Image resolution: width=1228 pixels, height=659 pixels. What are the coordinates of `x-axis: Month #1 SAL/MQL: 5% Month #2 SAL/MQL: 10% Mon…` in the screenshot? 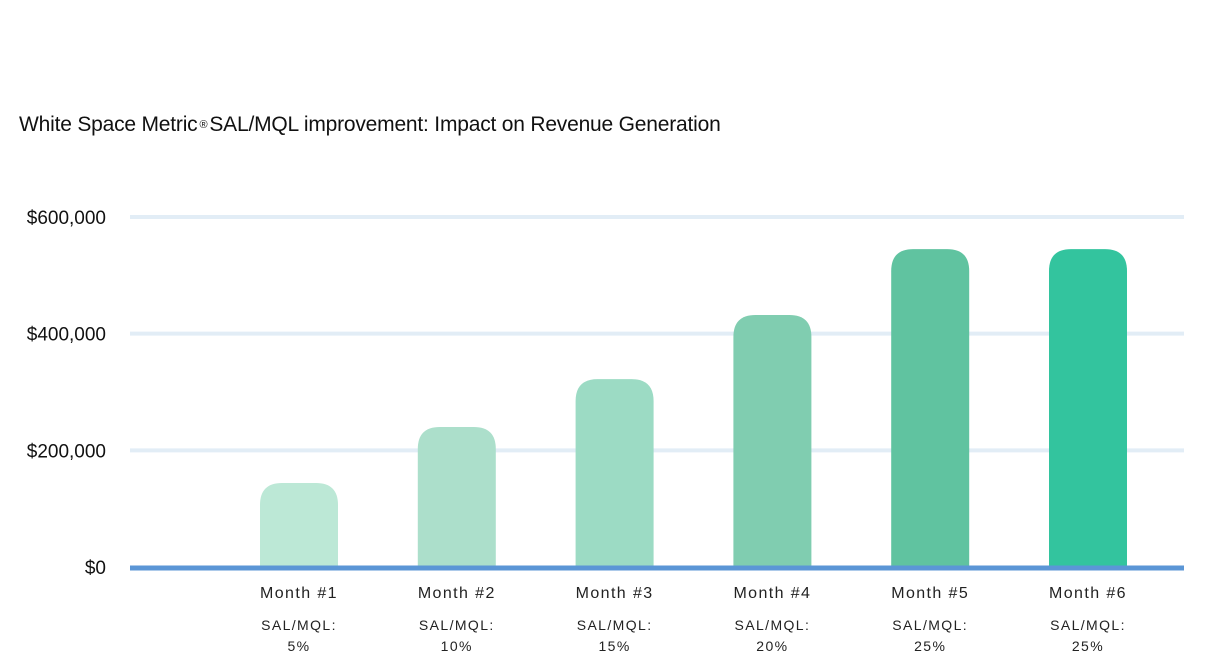 It's located at (693, 619).